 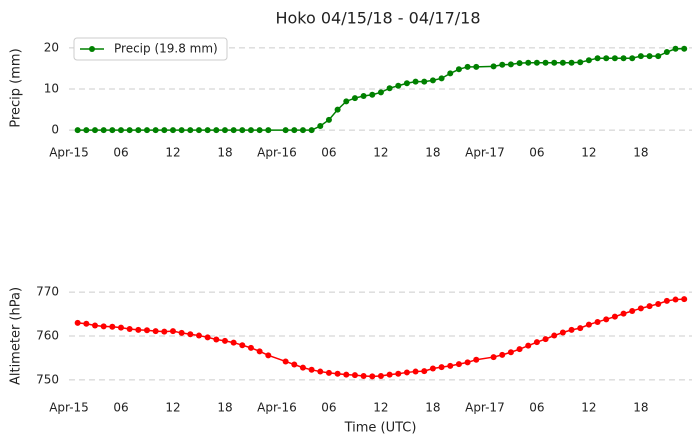 What do you see at coordinates (69, 153) in the screenshot?
I see `x-tick-label: Apr-15` at bounding box center [69, 153].